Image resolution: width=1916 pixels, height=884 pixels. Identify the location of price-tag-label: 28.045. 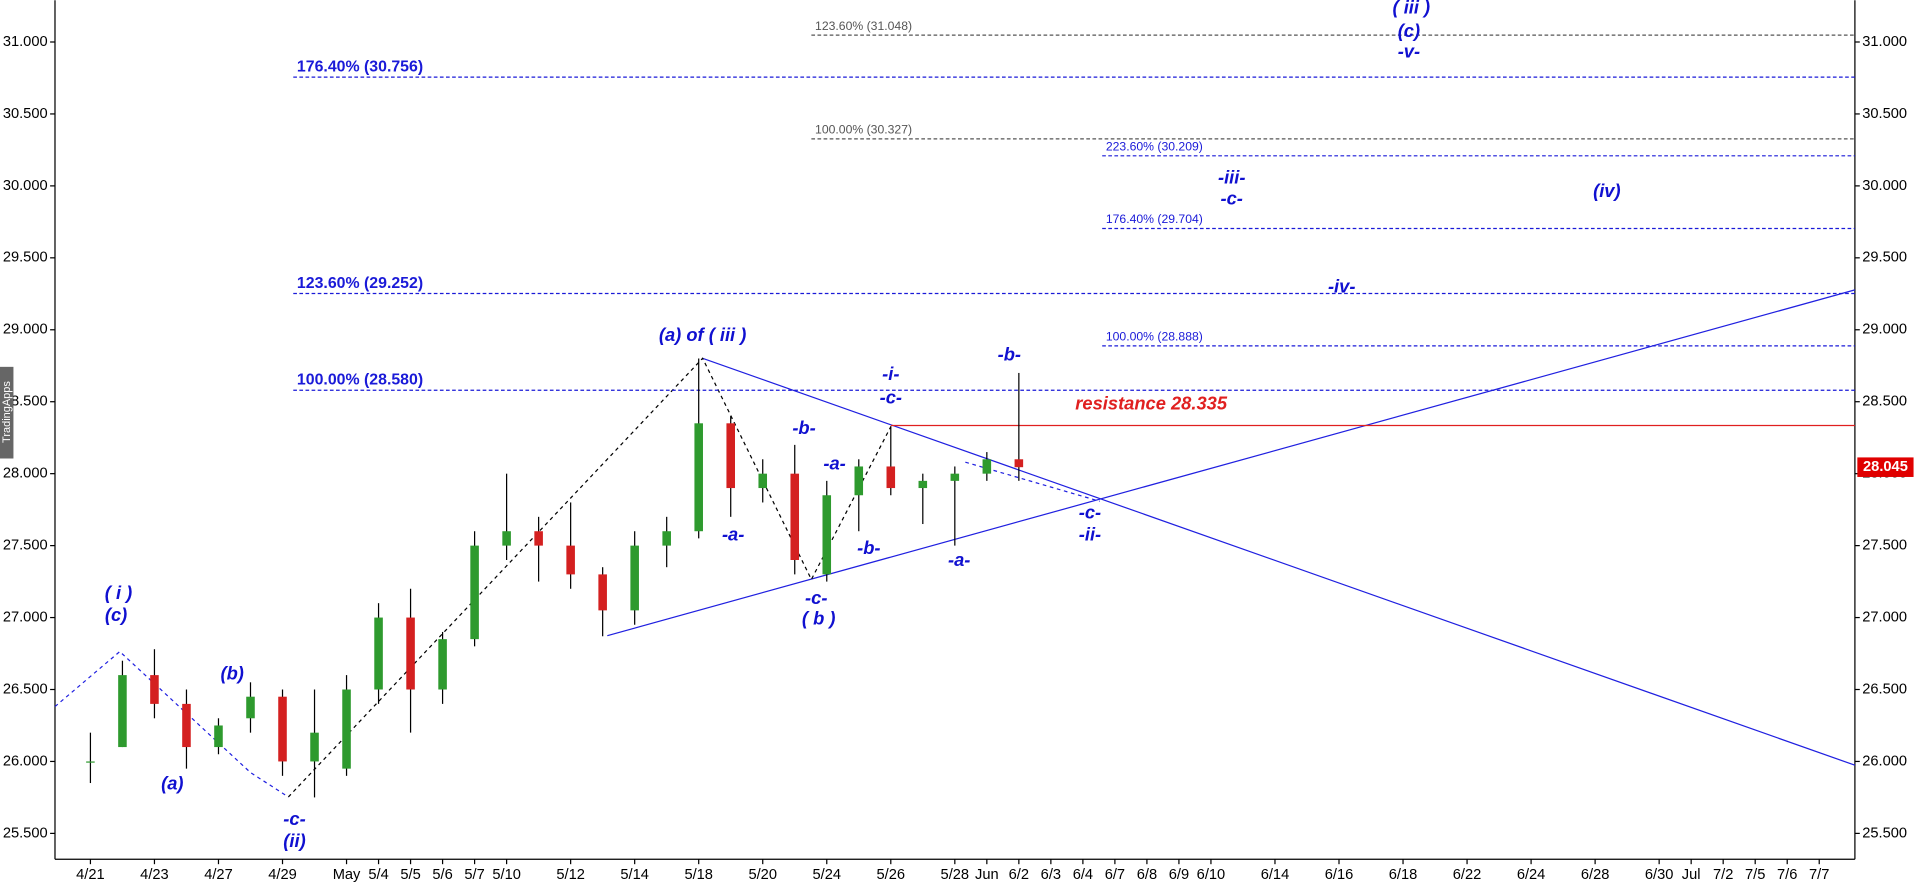
(1885, 467).